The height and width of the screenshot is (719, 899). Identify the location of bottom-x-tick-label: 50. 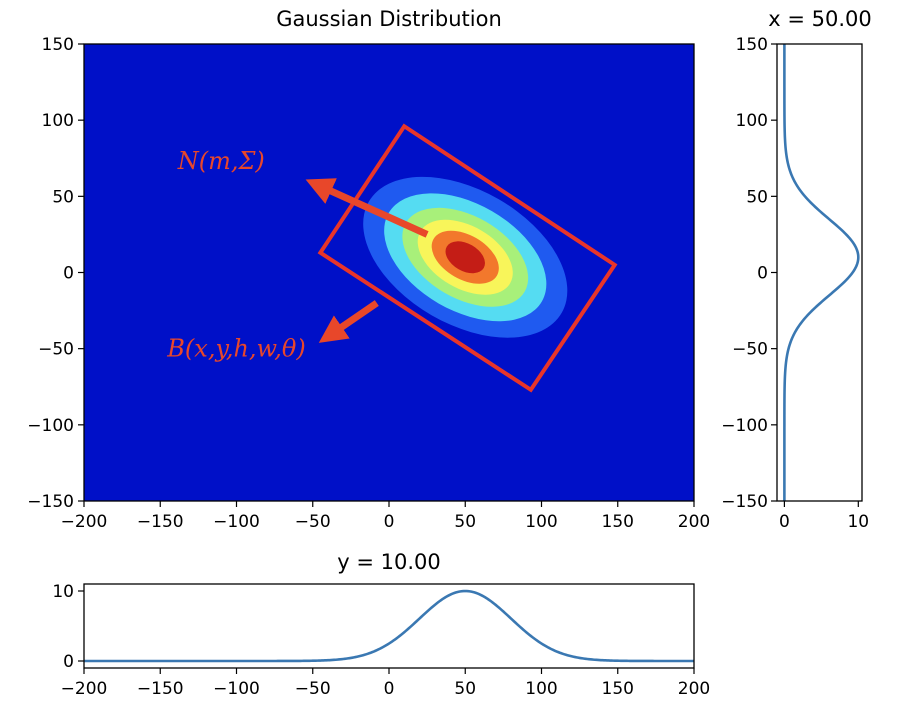
(465, 689).